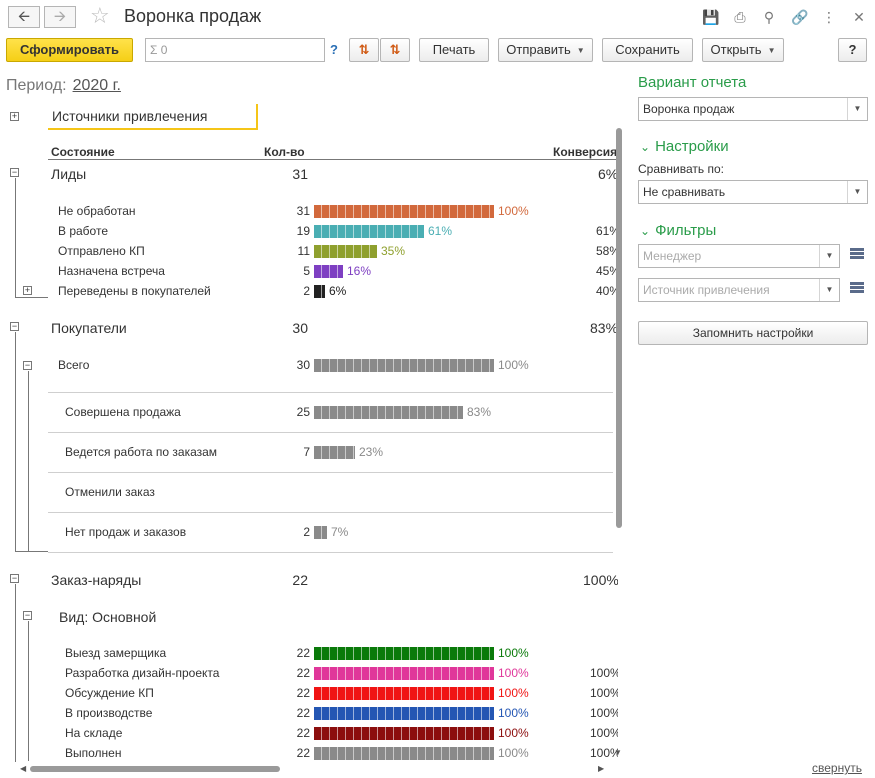  Describe the element at coordinates (14, 326) in the screenshot. I see `collapse-buyers-icon: −` at that location.